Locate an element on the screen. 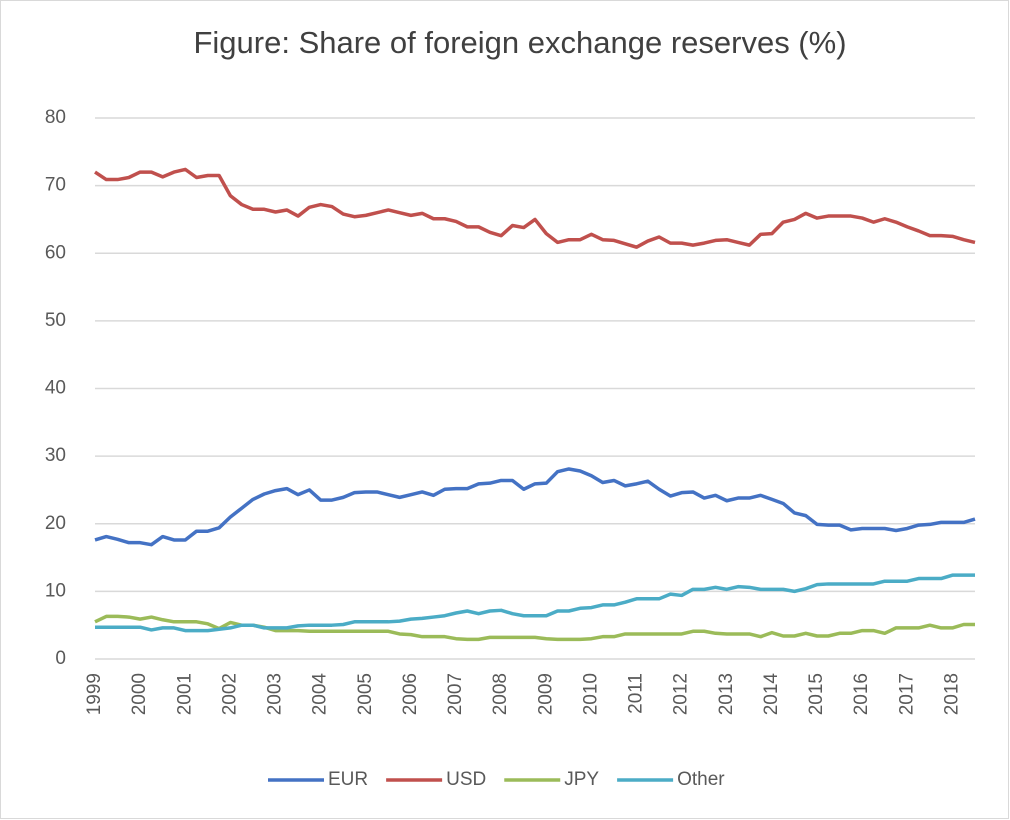  x-tick-label: 2000 is located at coordinates (139, 694).